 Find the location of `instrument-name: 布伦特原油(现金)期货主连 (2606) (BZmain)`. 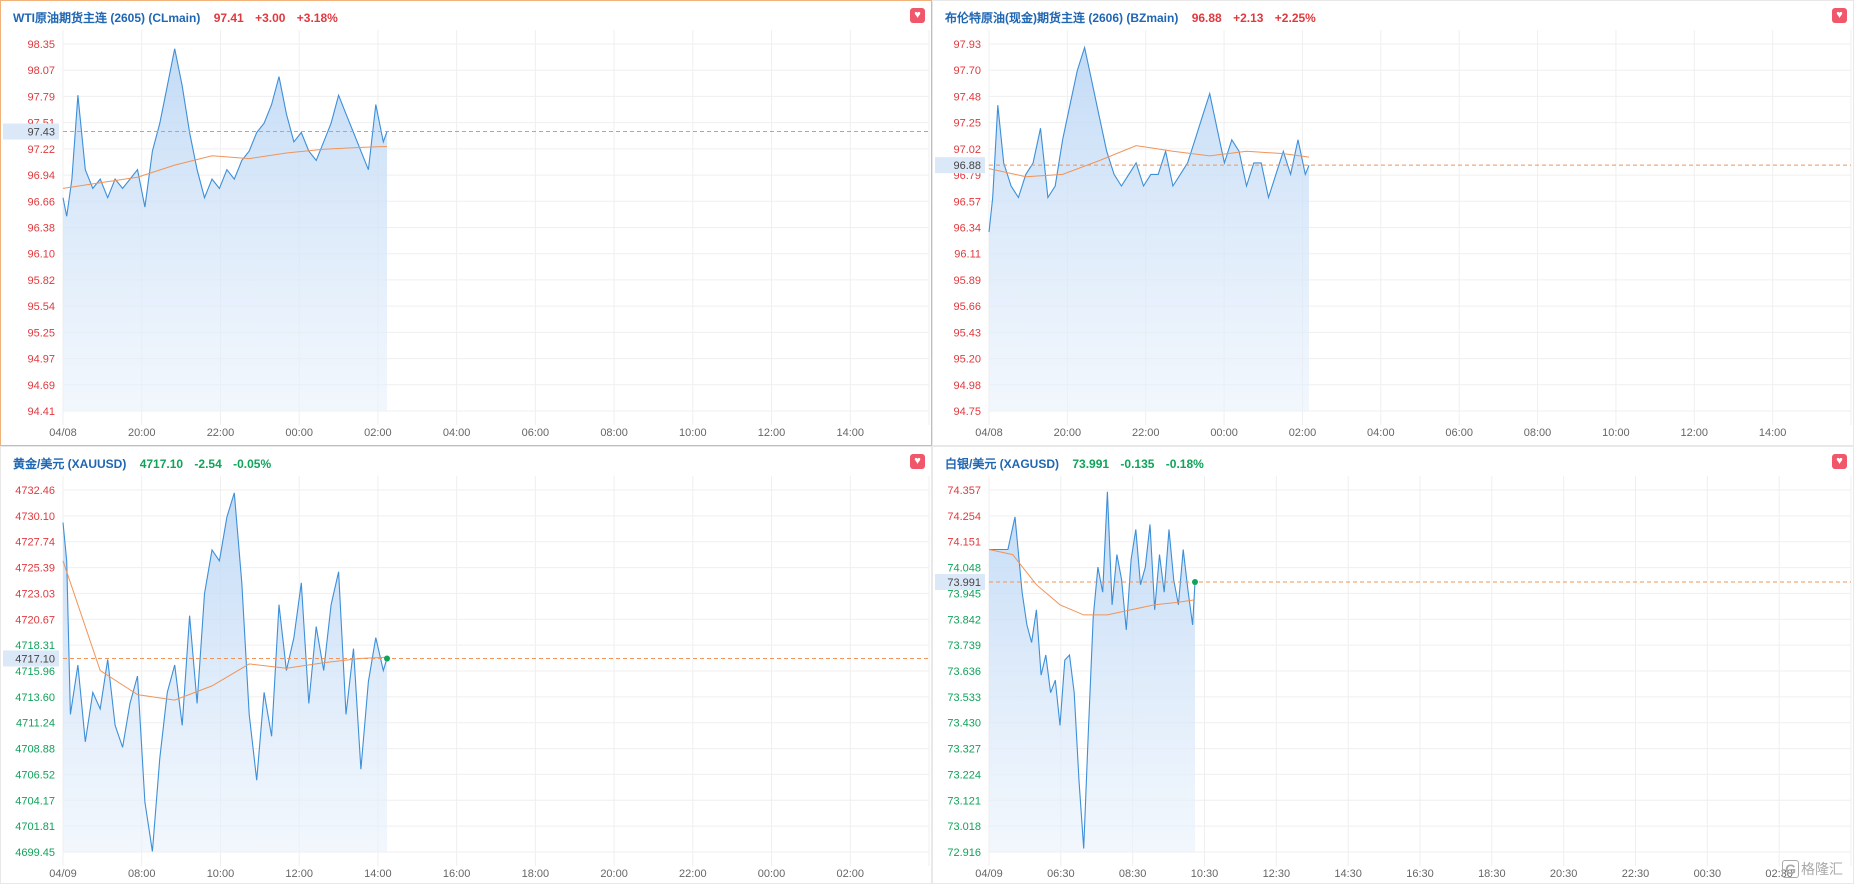

instrument-name: 布伦特原油(现金)期货主连 (2606) (BZmain) is located at coordinates (1062, 18).